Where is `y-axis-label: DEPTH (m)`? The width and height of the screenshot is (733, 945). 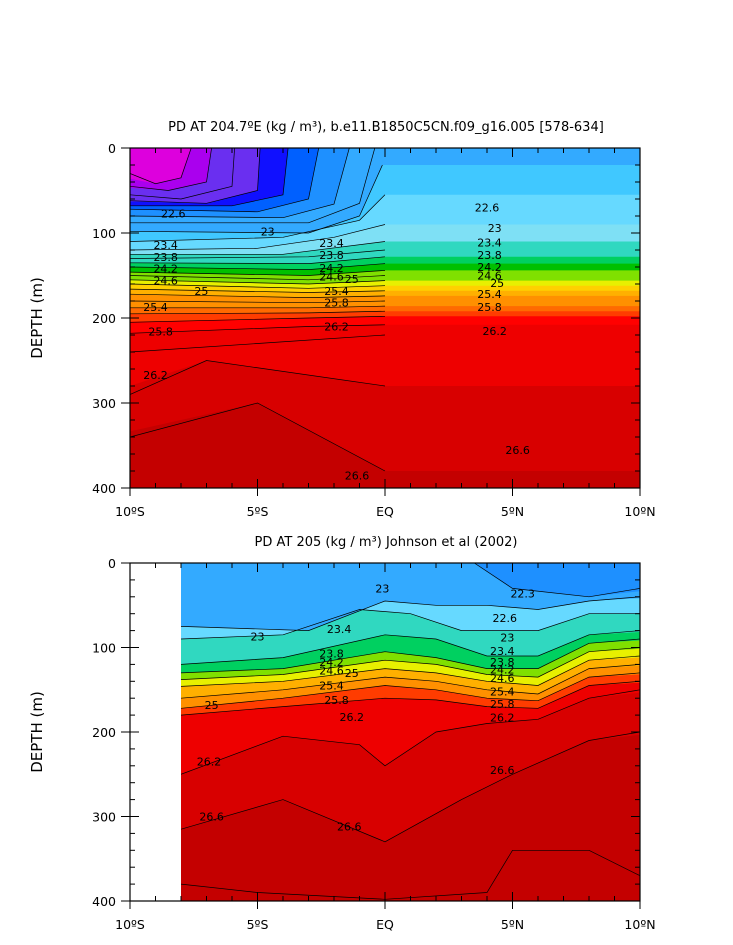 y-axis-label: DEPTH (m) is located at coordinates (37, 732).